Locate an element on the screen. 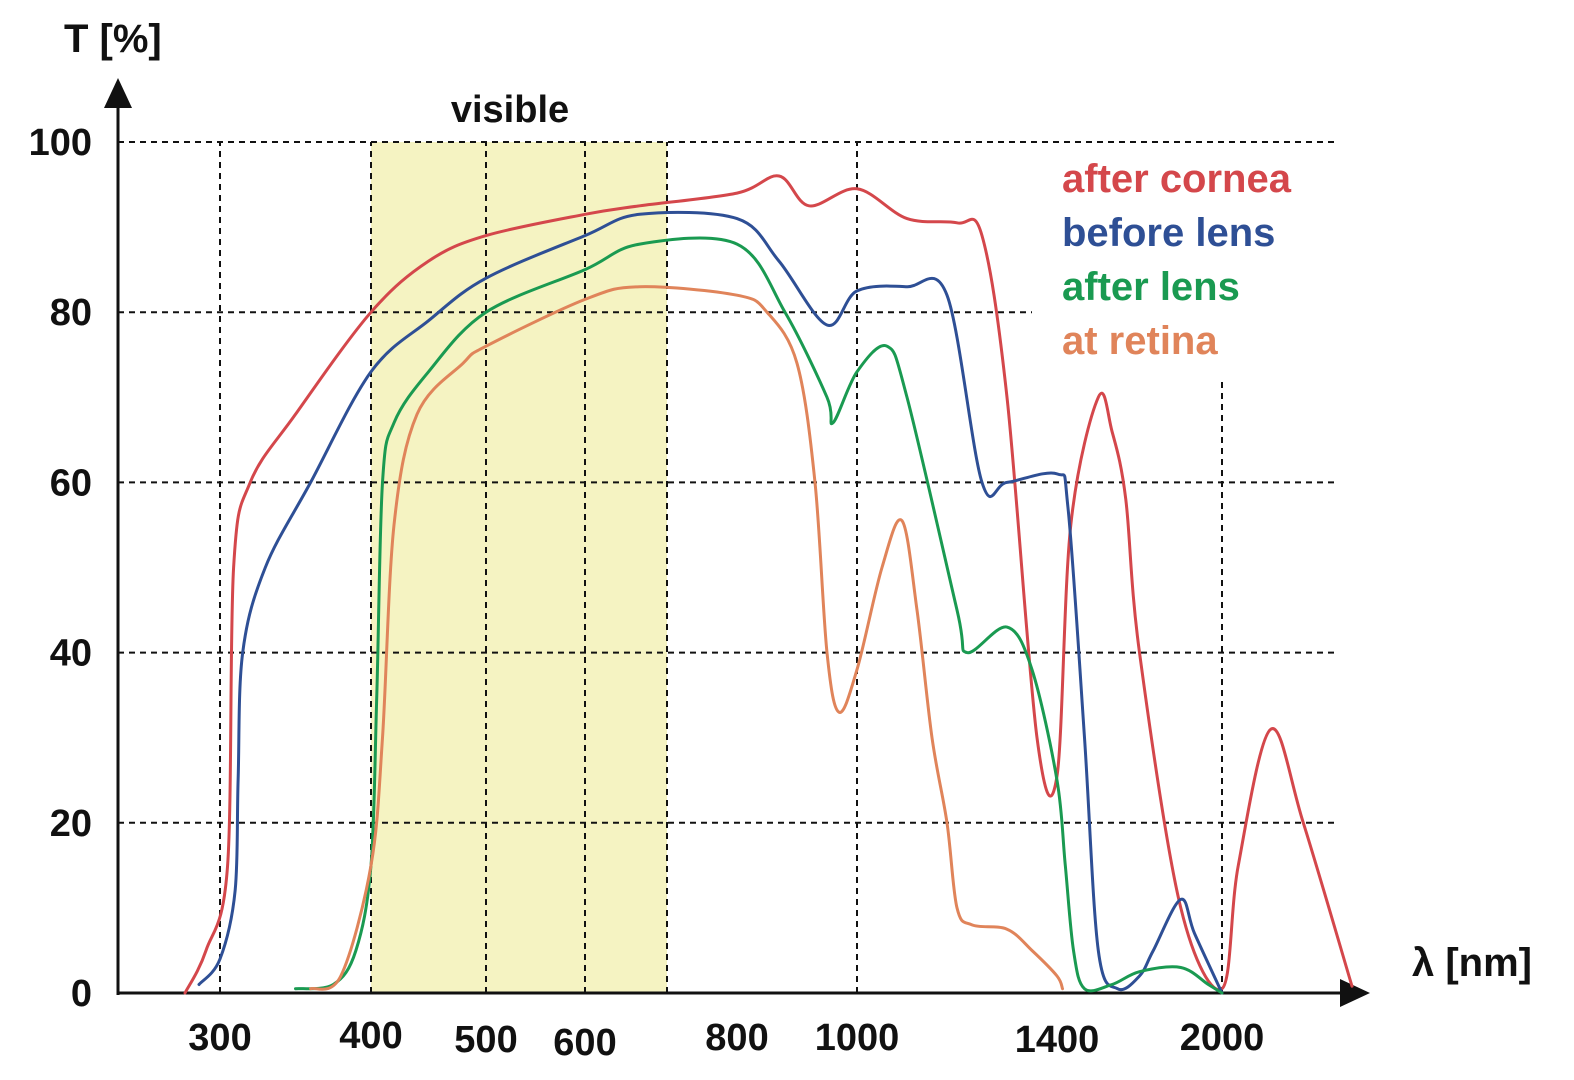 Image resolution: width=1574 pixels, height=1080 pixels. y-tick-label-40: 40 is located at coordinates (71, 654).